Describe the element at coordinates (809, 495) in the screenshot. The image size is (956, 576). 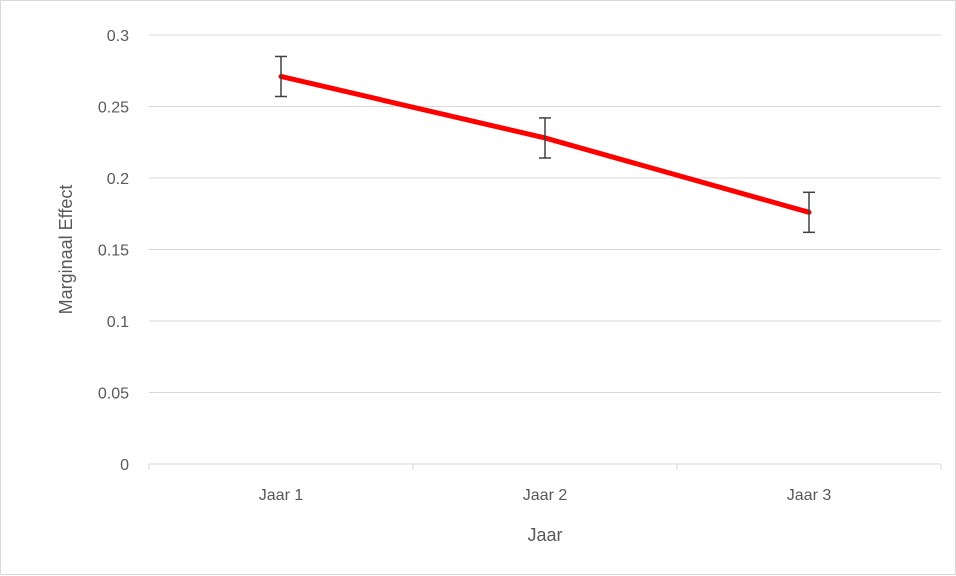
I see `x-tick-label: Jaar 3` at that location.